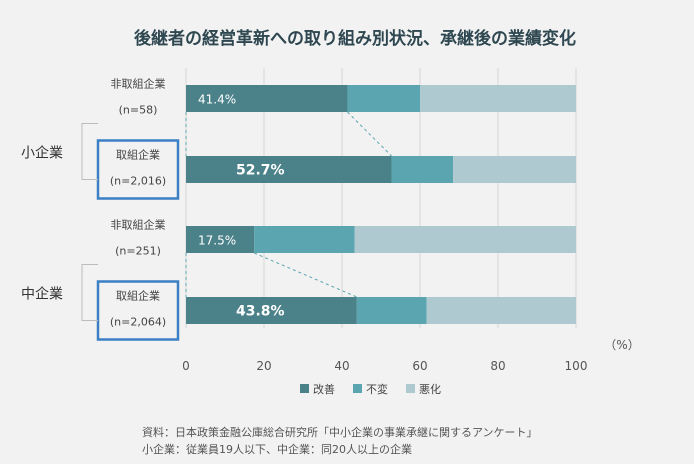 Image resolution: width=694 pixels, height=464 pixels. What do you see at coordinates (260, 171) in the screenshot?
I see `data-label-1: 52.7%` at bounding box center [260, 171].